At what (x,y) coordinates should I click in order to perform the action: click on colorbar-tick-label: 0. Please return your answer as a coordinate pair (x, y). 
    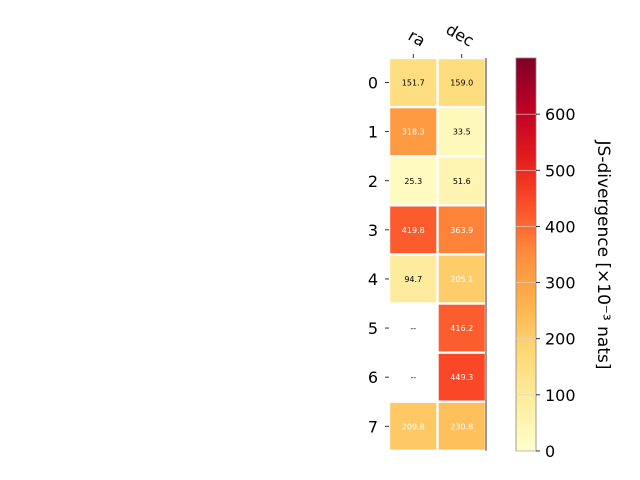
    Looking at the image, I should click on (550, 451).